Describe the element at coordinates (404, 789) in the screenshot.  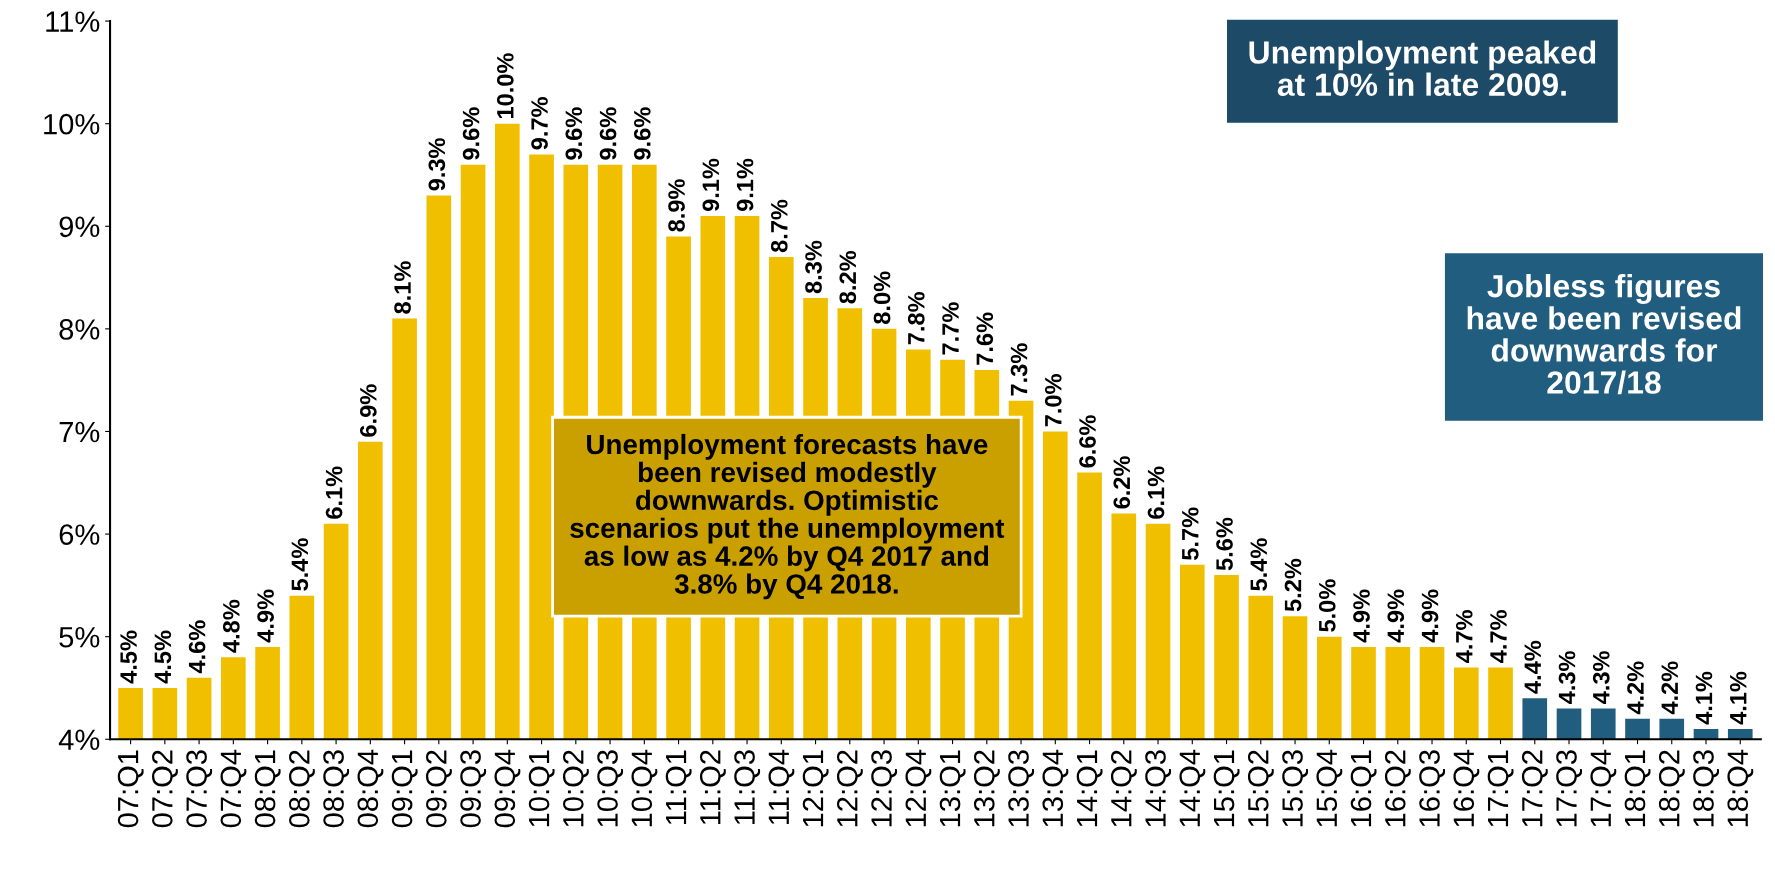
I see `x-tick-label: 09:Q1` at that location.